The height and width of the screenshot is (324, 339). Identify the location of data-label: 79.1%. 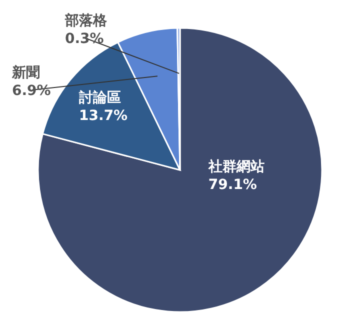
(232, 185).